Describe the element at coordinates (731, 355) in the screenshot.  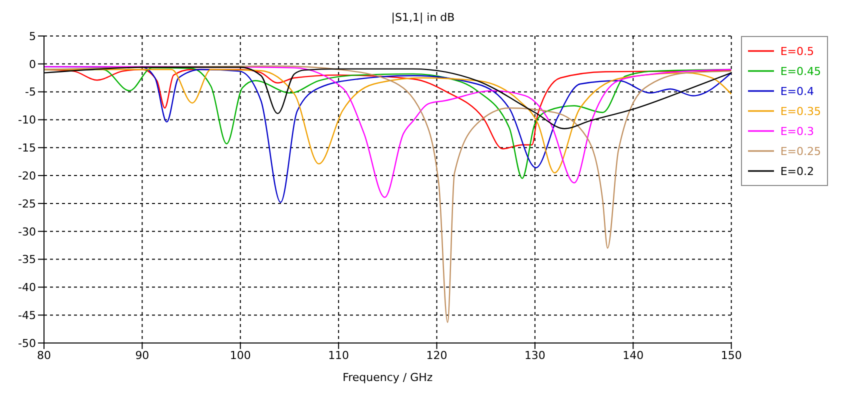
I see `x-tick-label: 150` at that location.